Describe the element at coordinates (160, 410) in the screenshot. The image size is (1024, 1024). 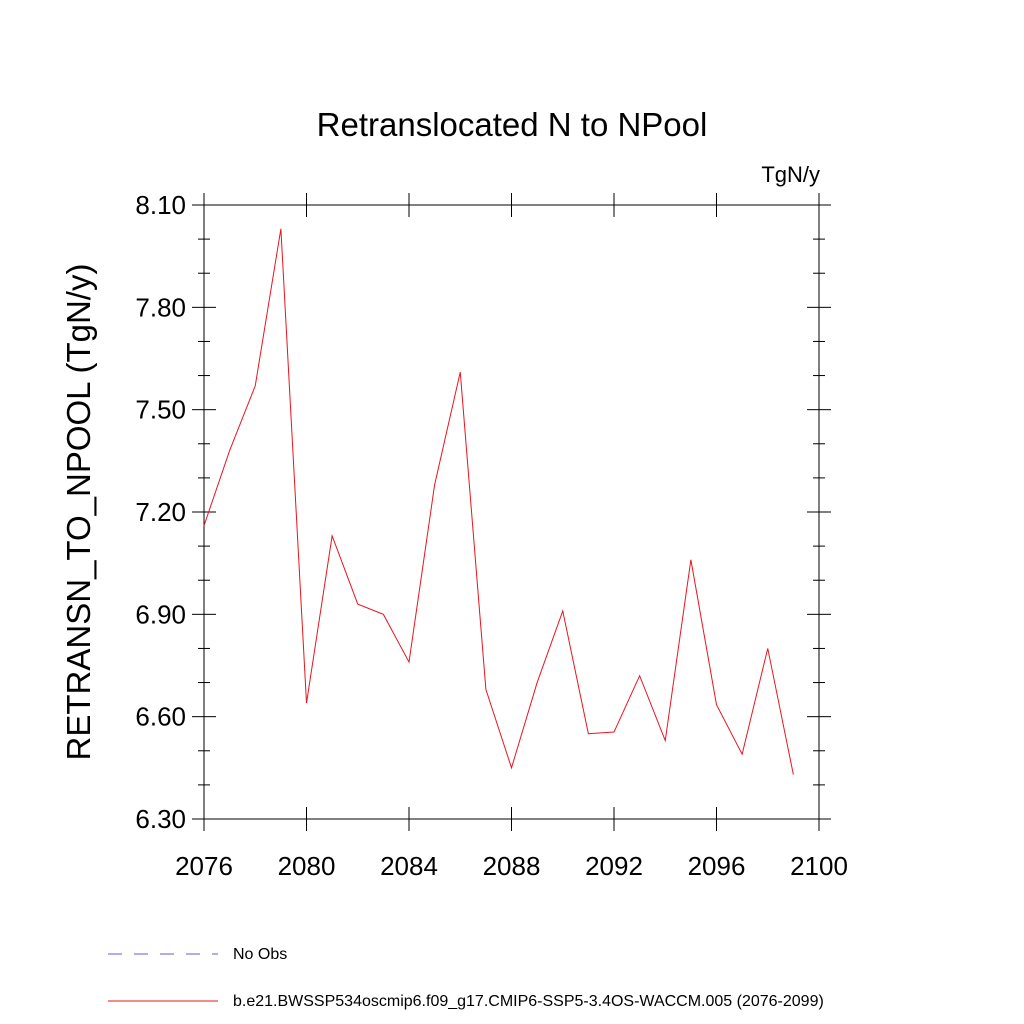
I see `y-tick-label: 7.50` at that location.